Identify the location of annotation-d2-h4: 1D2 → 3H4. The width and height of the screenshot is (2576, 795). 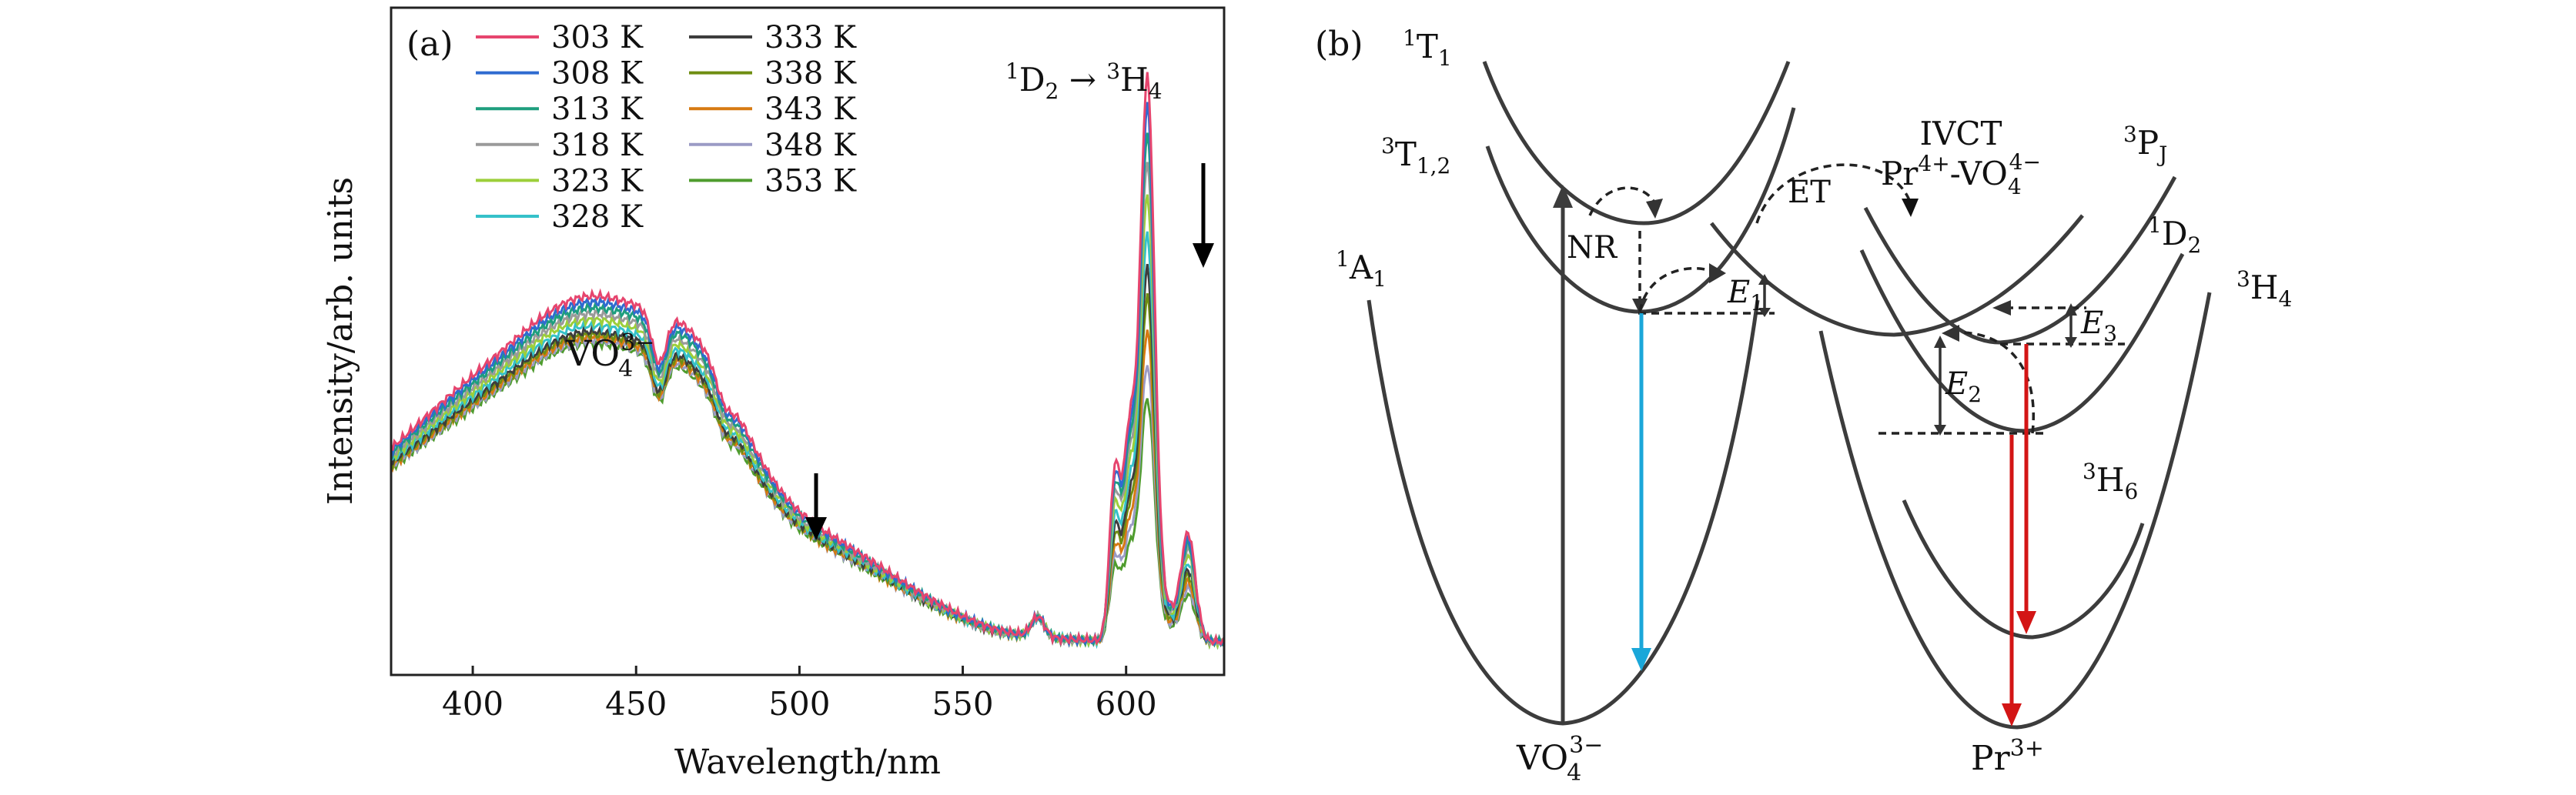
(1084, 81).